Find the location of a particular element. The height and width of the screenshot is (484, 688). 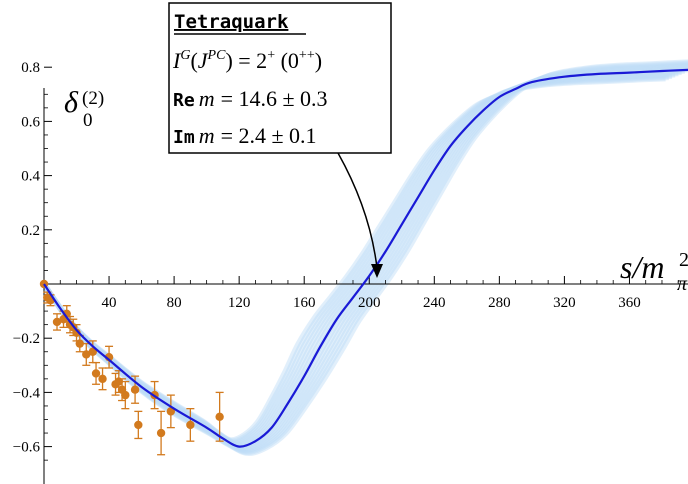

x-tick-label: 40 is located at coordinates (109, 303).